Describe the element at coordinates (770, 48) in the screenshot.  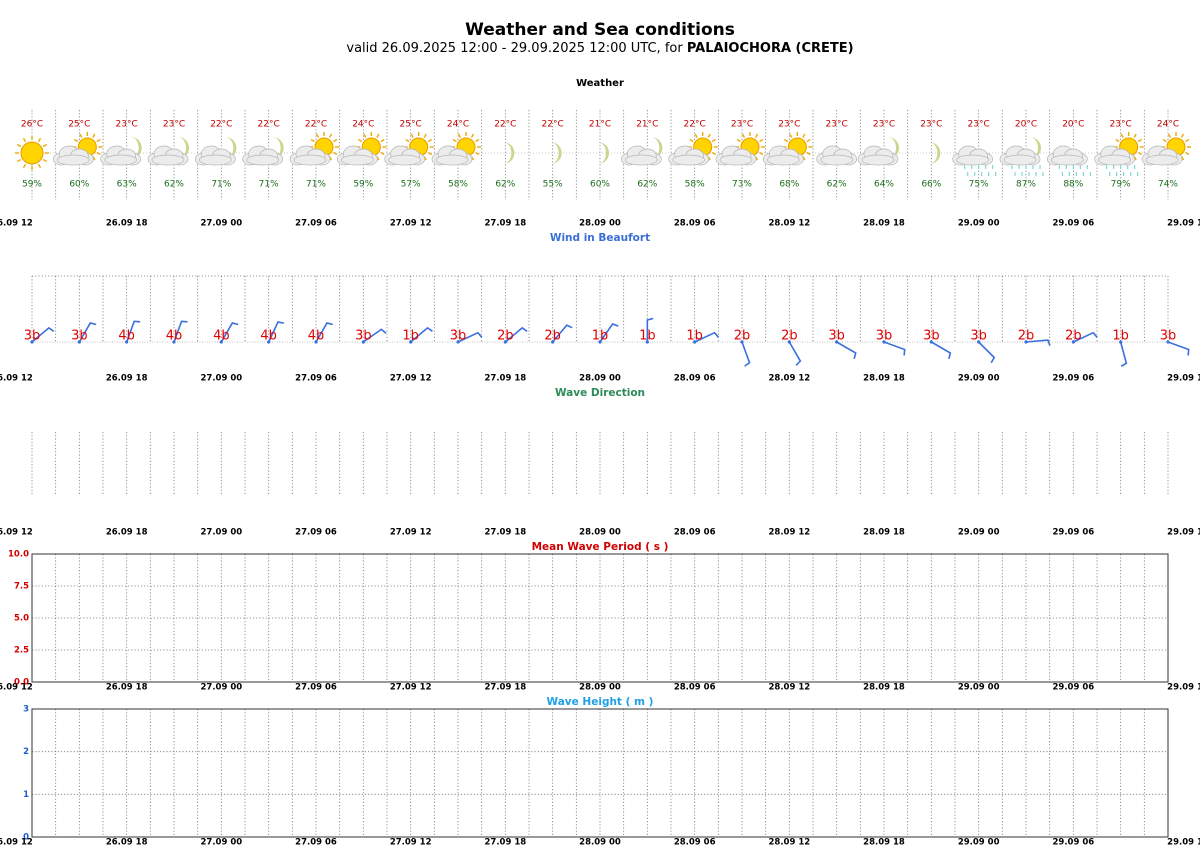
I see `location: PALAIOCHORA (CRETE)` at that location.